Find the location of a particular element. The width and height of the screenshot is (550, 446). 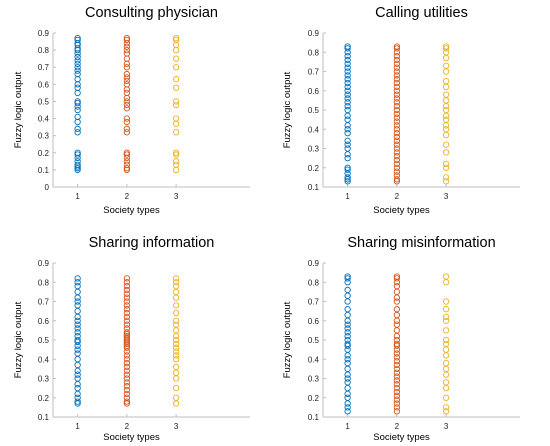

chart-1-y-axis-label: Fuzzy logic output is located at coordinates (18, 109).